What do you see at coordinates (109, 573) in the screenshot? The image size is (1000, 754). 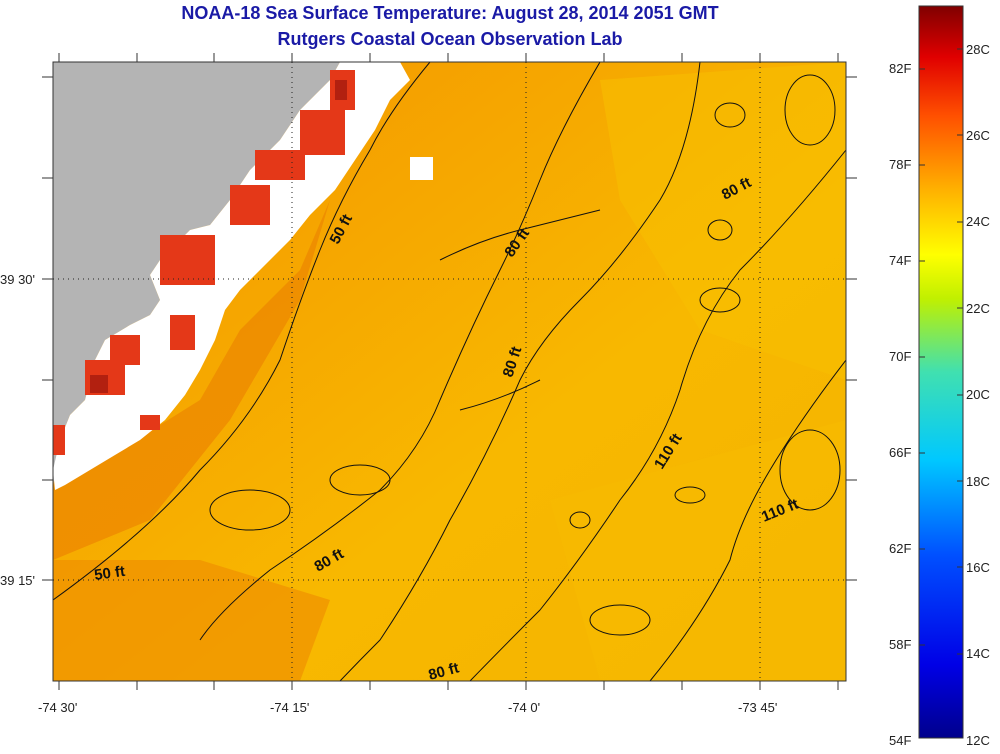 I see `contour-label: 50 ft` at bounding box center [109, 573].